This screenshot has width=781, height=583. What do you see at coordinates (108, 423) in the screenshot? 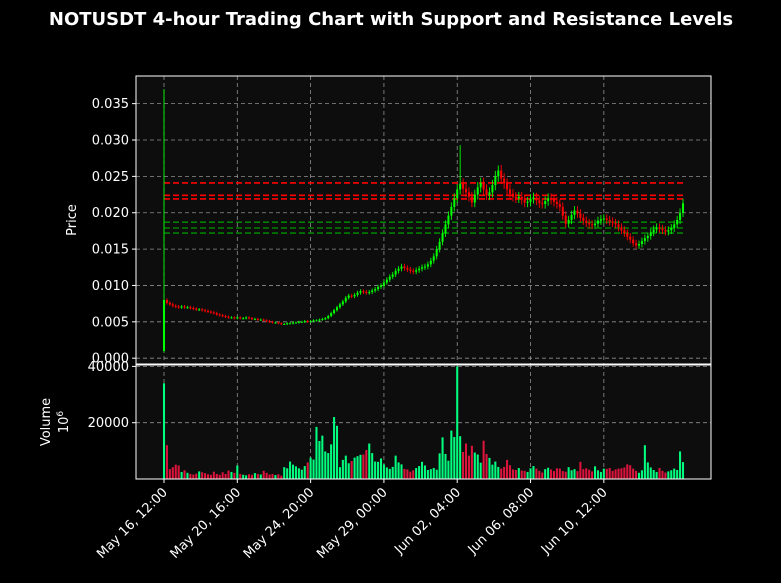
I see `volume-tick-label: 20000` at bounding box center [108, 423].